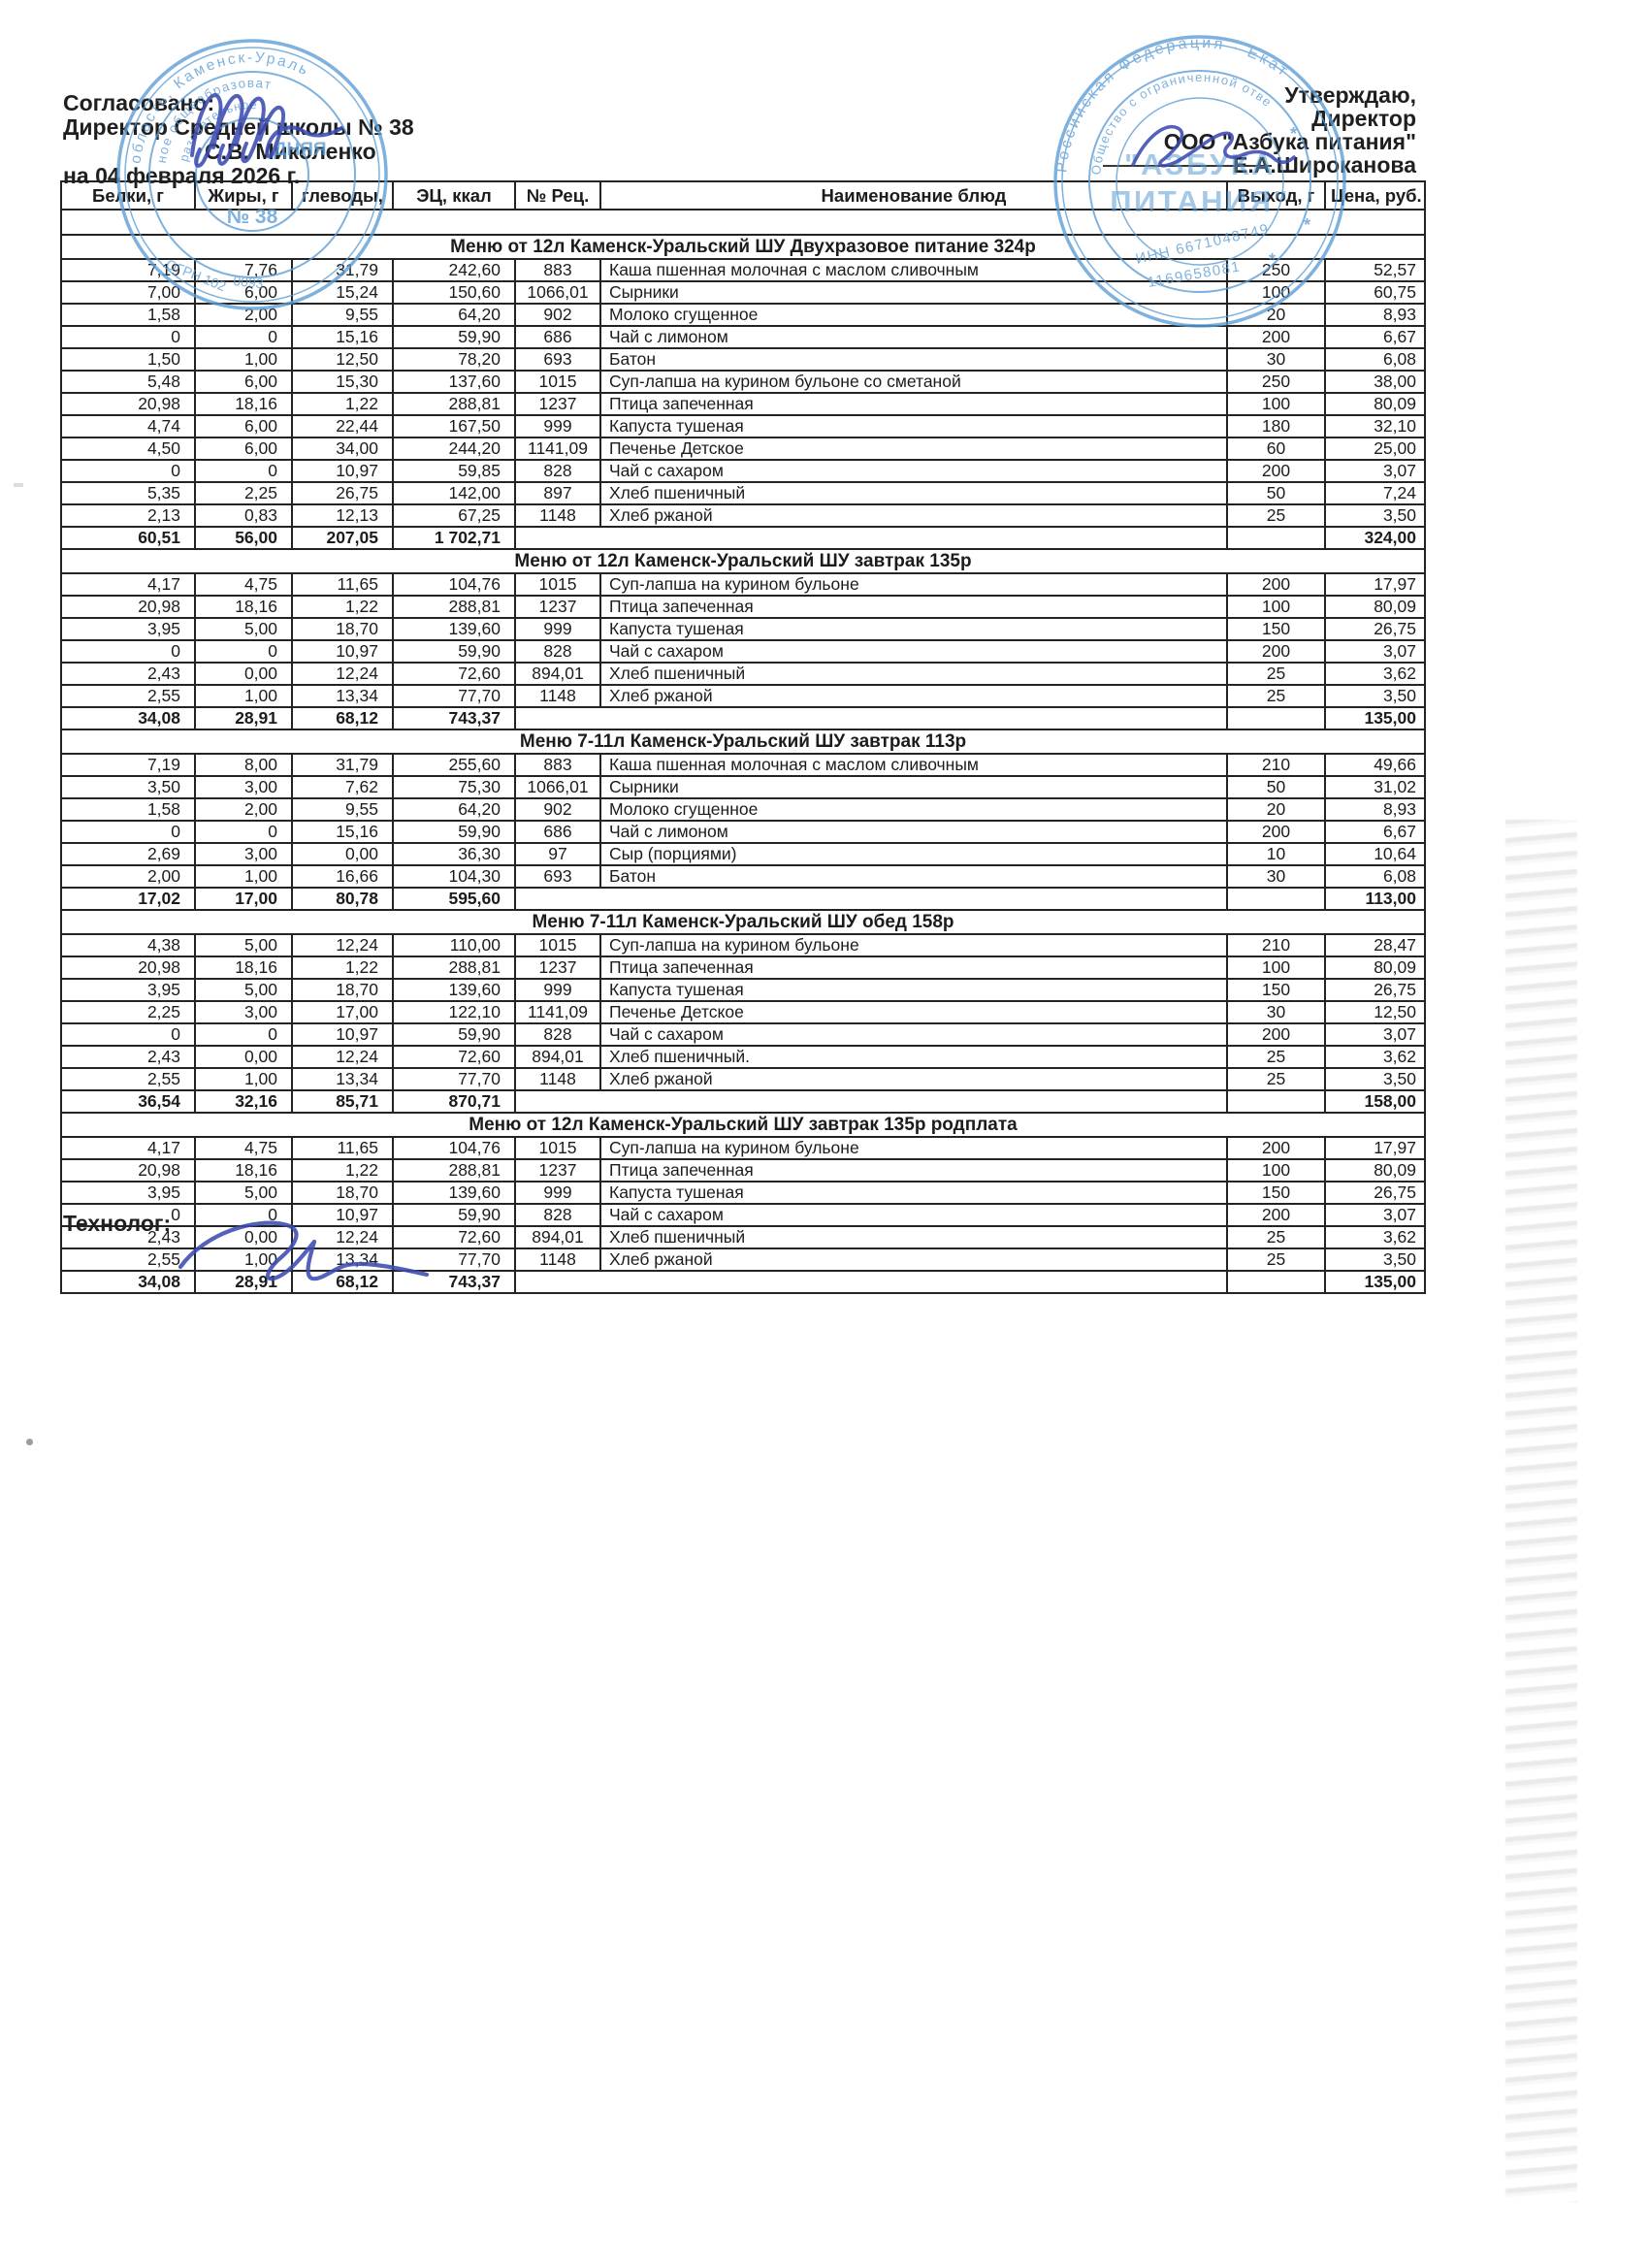 The image size is (1649, 2268). Describe the element at coordinates (743, 876) in the screenshot. I see `menu-row: 2,00 1,00 16,66 104,30 693 Батон 30 6,08` at that location.